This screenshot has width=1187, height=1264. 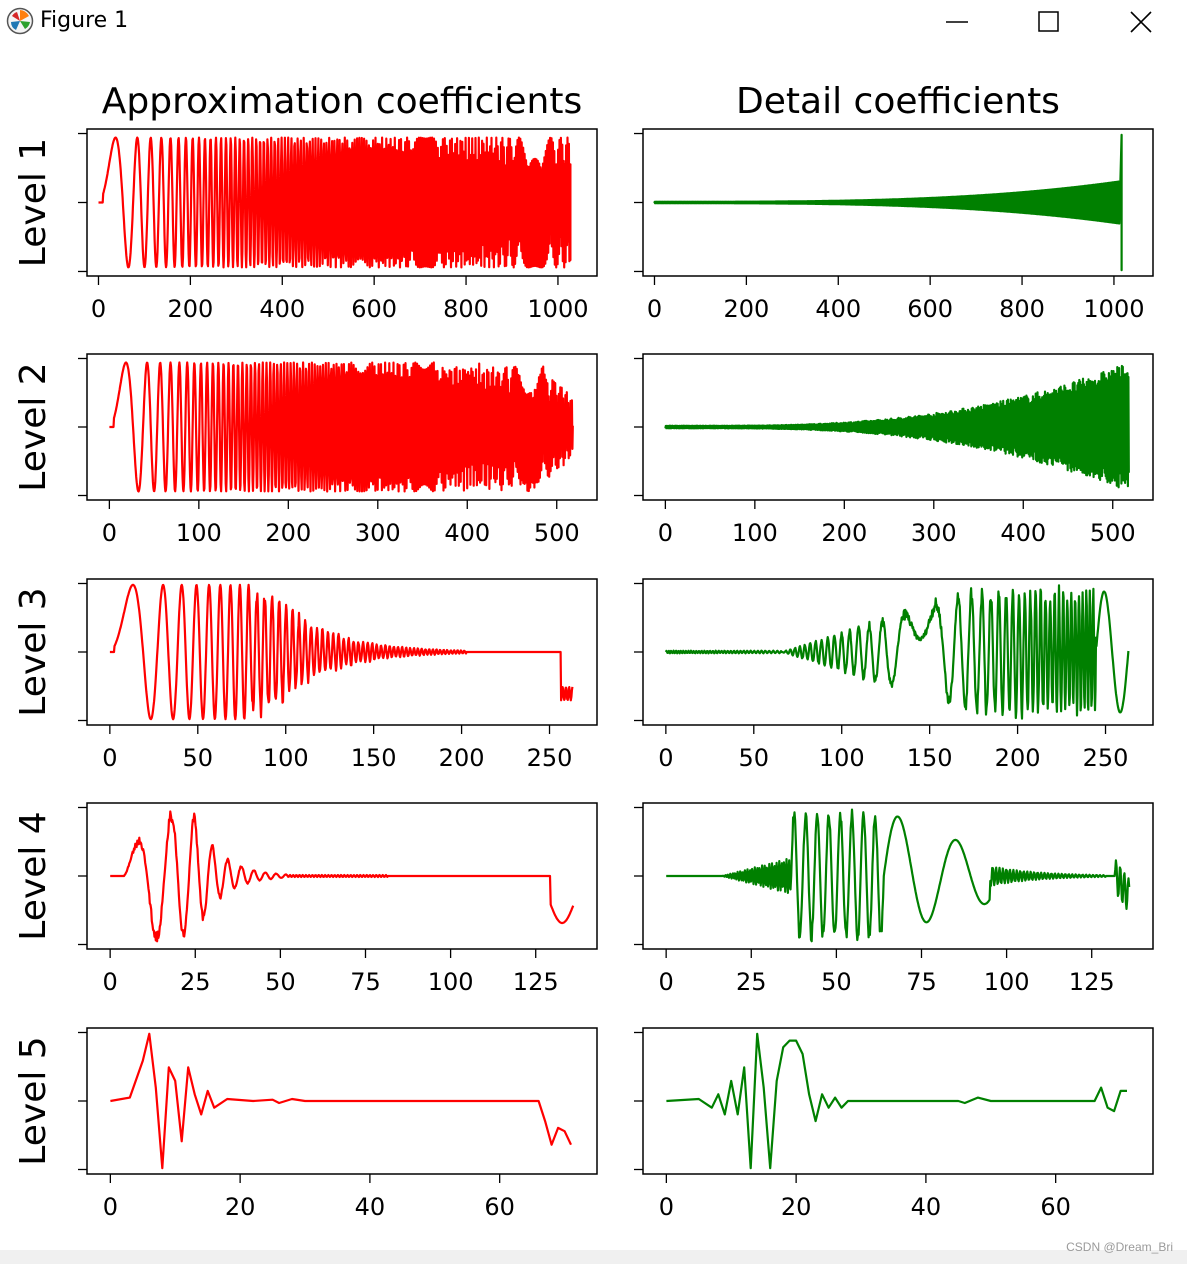 I want to click on watermark: CSDN @Dream_Bri, so click(x=1119, y=1247).